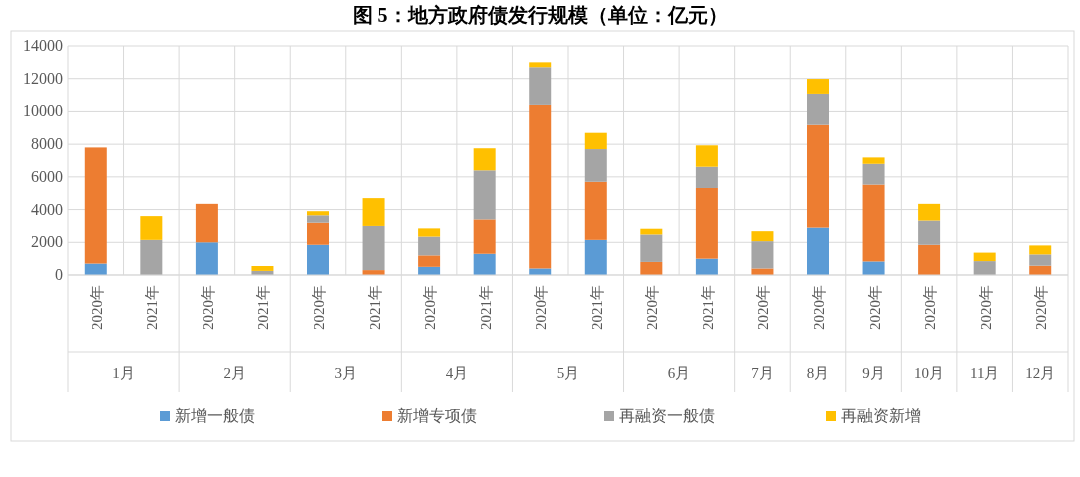 The height and width of the screenshot is (477, 1080). Describe the element at coordinates (346, 373) in the screenshot. I see `text: 3月` at that location.